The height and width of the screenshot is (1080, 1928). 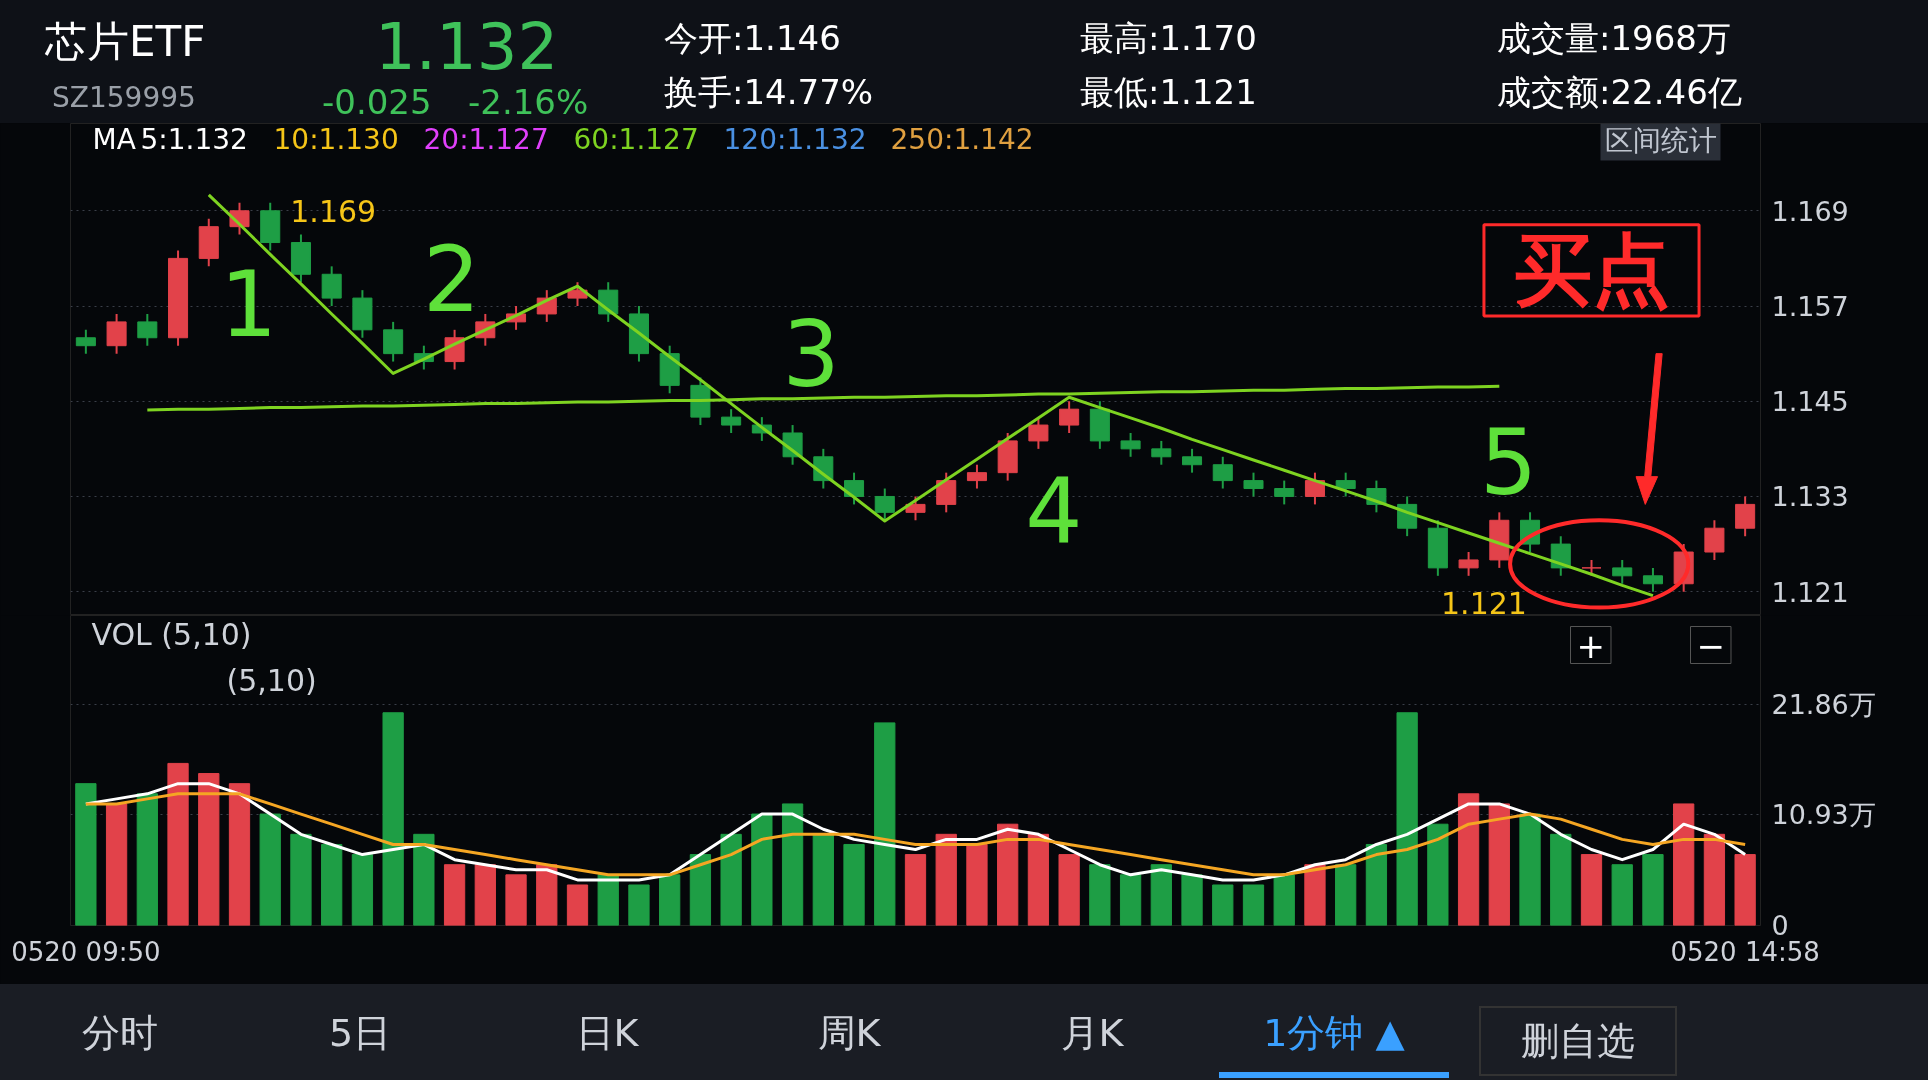 What do you see at coordinates (1710, 645) in the screenshot?
I see `annotation: −` at bounding box center [1710, 645].